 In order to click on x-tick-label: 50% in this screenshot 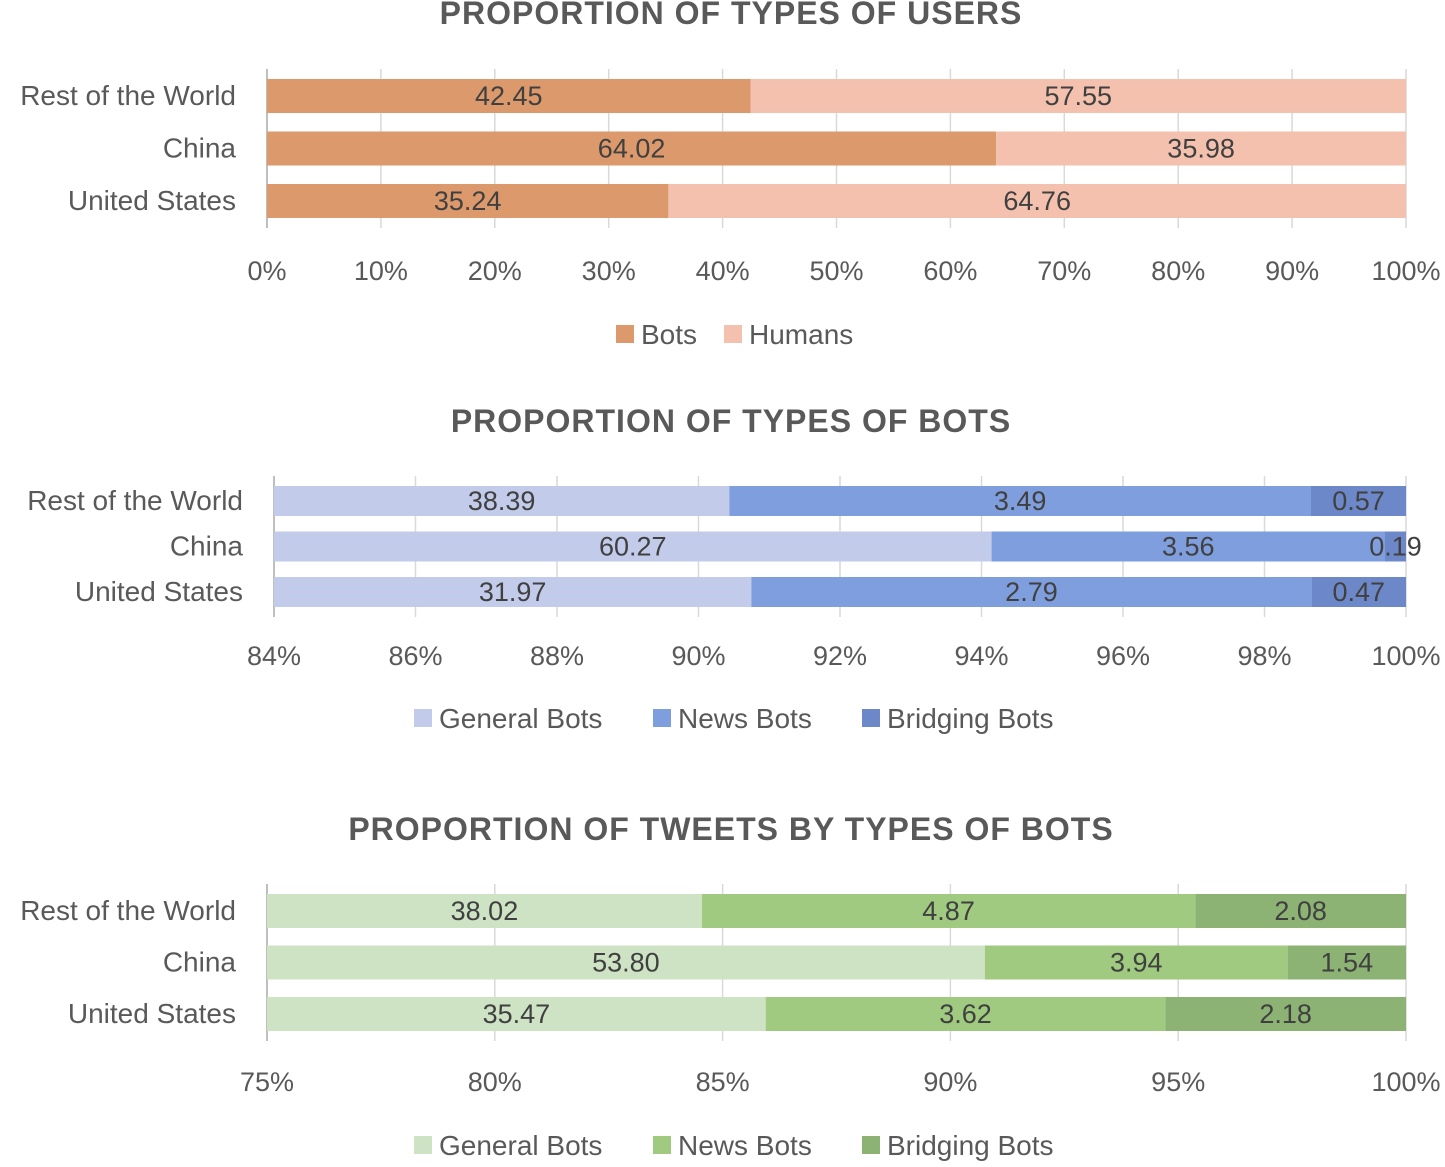, I will do `click(836, 271)`.